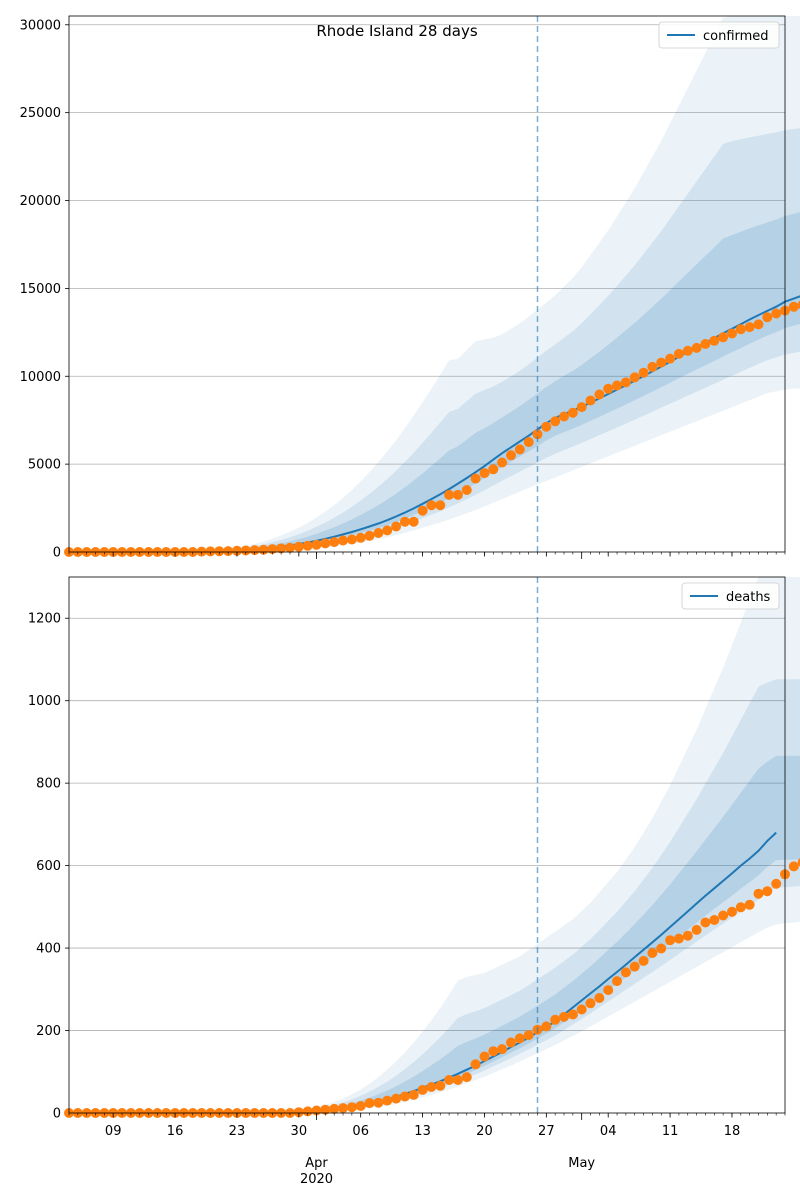  I want to click on y-tick-label: 10000, so click(40, 377).